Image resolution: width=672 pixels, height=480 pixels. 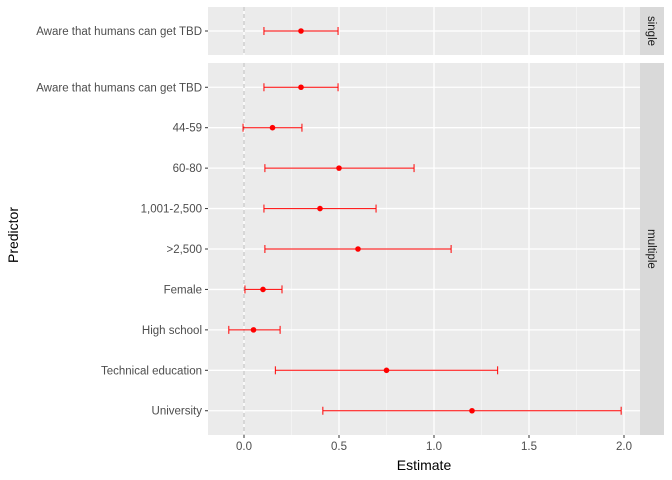 What do you see at coordinates (387, 412) in the screenshot?
I see `data-row-multiple-8: University` at bounding box center [387, 412].